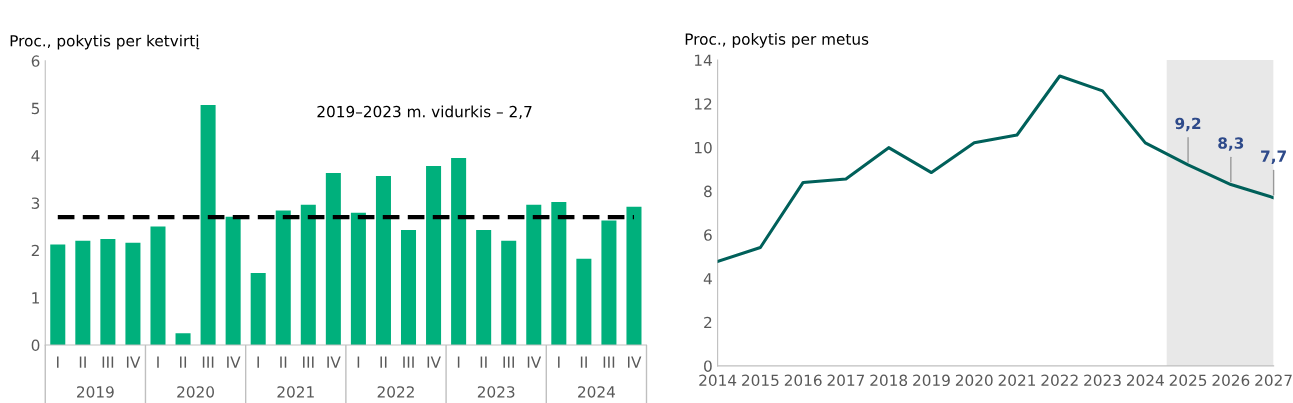  Describe the element at coordinates (105, 42) in the screenshot. I see `y-axis-title: Proc., pokytis per ketvirtį` at that location.